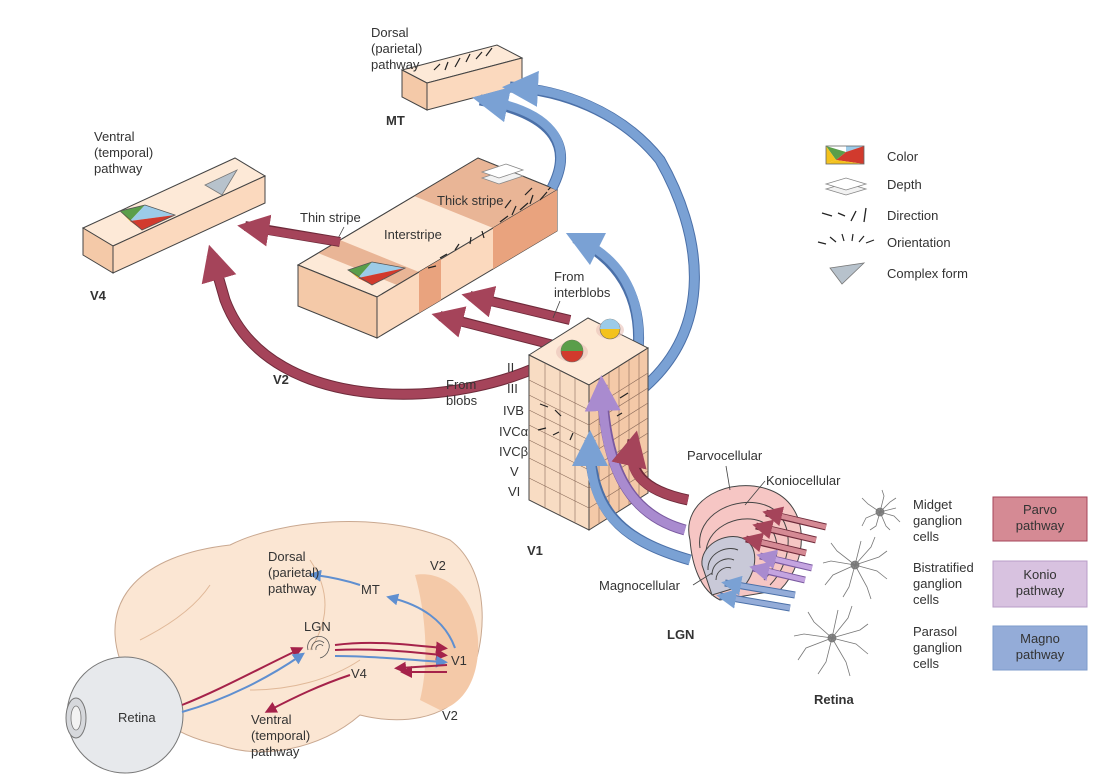  I want to click on color-icon-v4, so click(148, 217).